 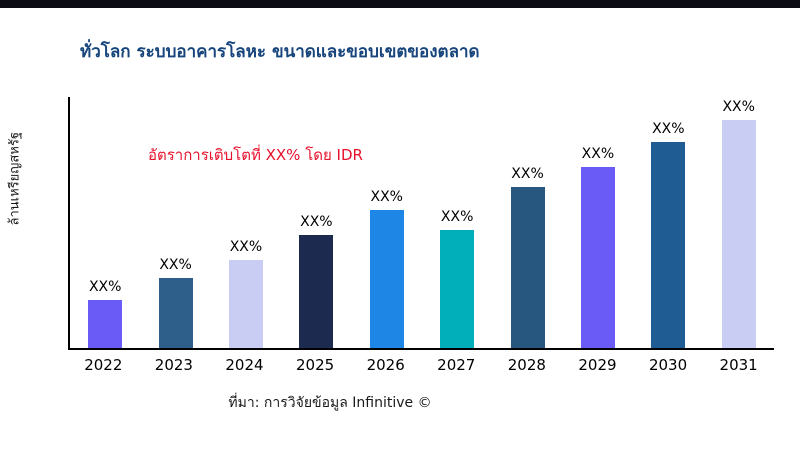 What do you see at coordinates (103, 365) in the screenshot?
I see `x-tick-2022: 2022` at bounding box center [103, 365].